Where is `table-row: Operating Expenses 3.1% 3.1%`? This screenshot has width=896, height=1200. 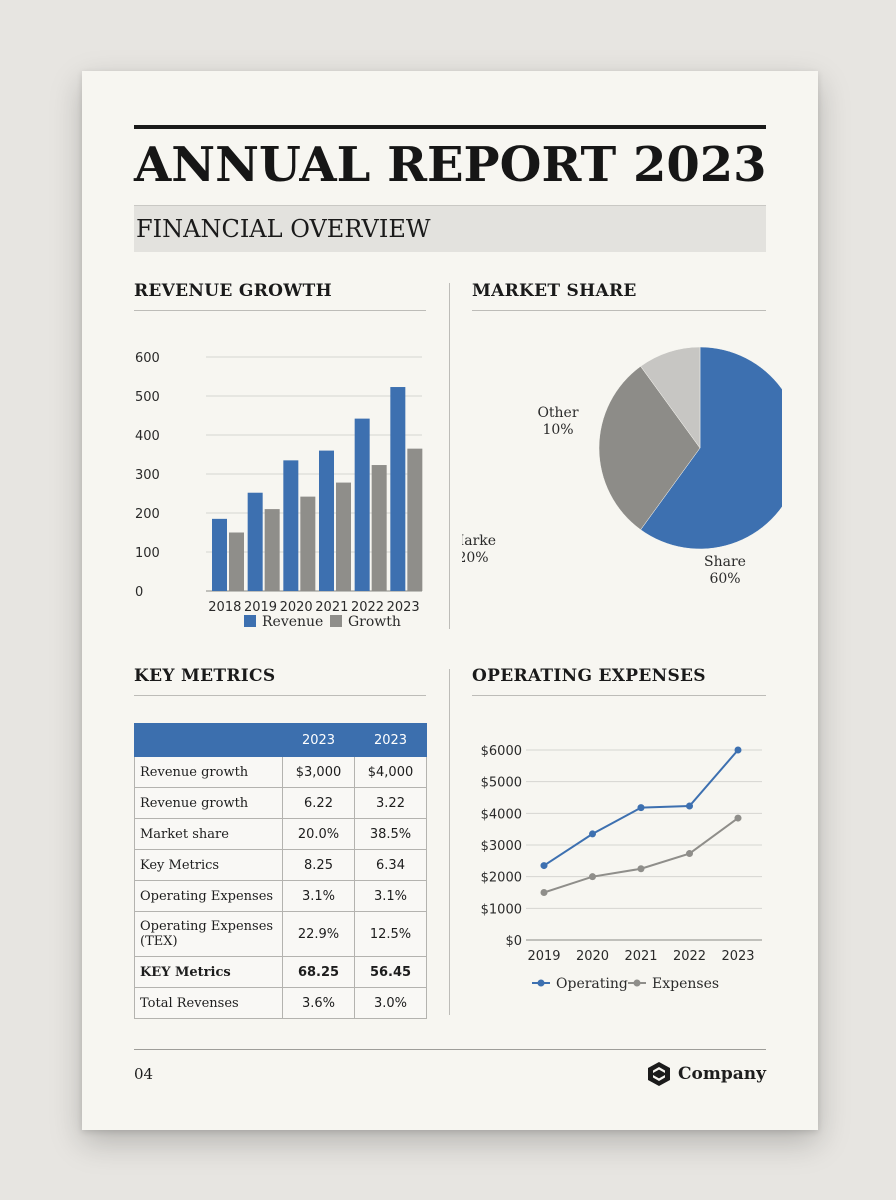 table-row: Operating Expenses 3.1% 3.1% is located at coordinates (280, 896).